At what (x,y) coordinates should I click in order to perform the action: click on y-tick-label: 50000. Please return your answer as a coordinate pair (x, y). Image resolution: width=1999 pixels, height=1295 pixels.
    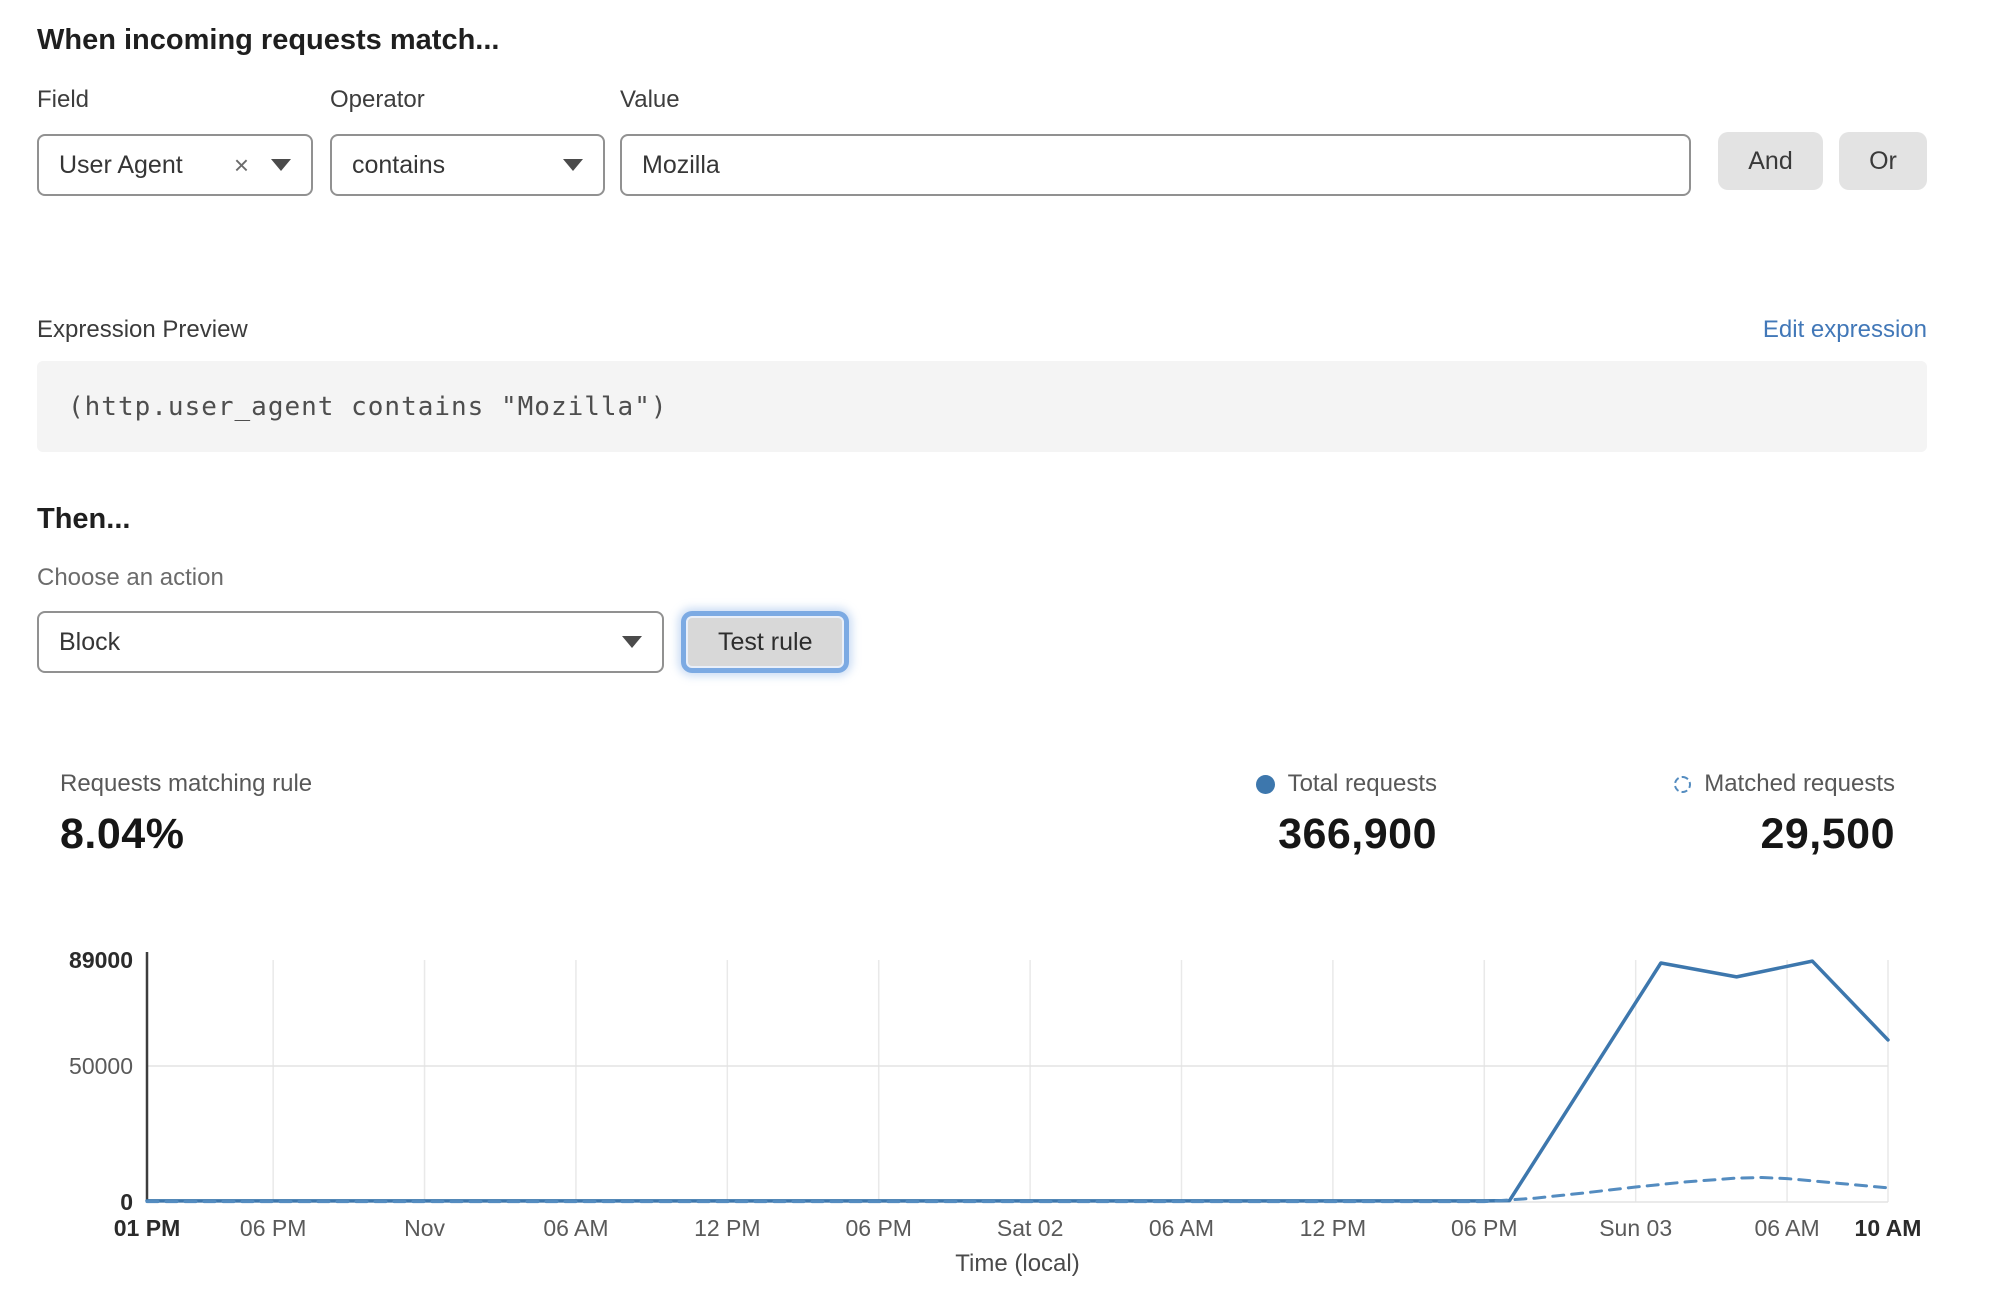
    Looking at the image, I should click on (101, 1066).